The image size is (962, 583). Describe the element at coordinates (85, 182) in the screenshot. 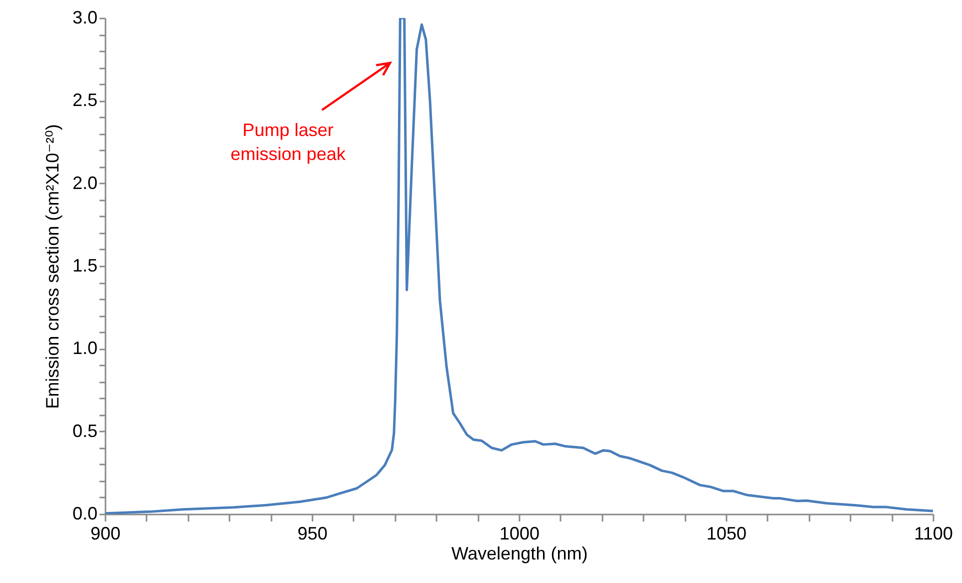

I see `y-tick-label: 2.0` at that location.